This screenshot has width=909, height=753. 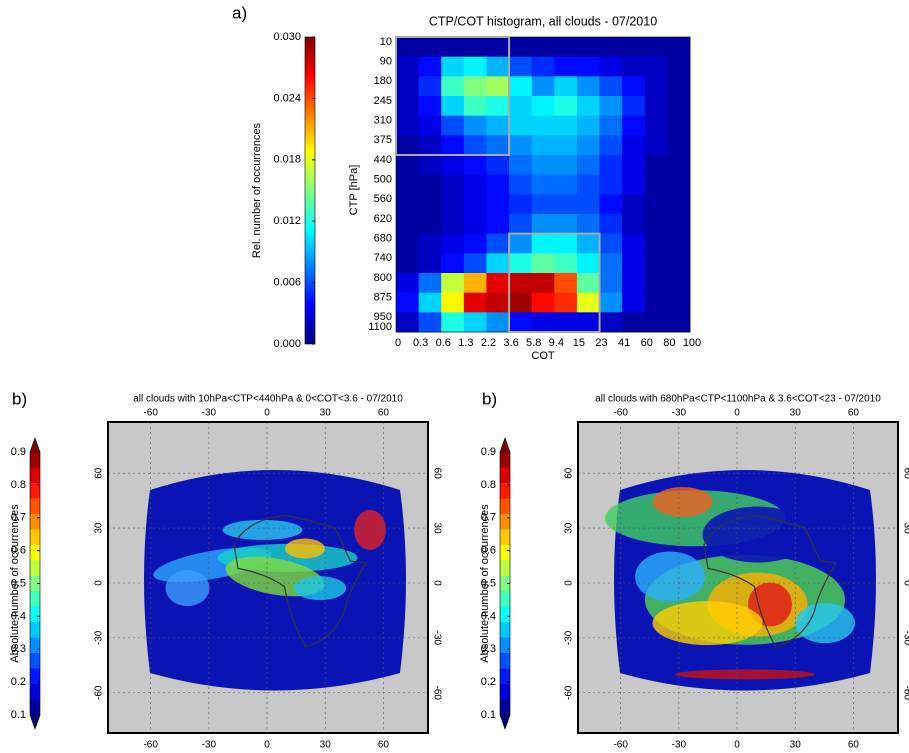 I want to click on x-tick-label: 41, so click(x=624, y=343).